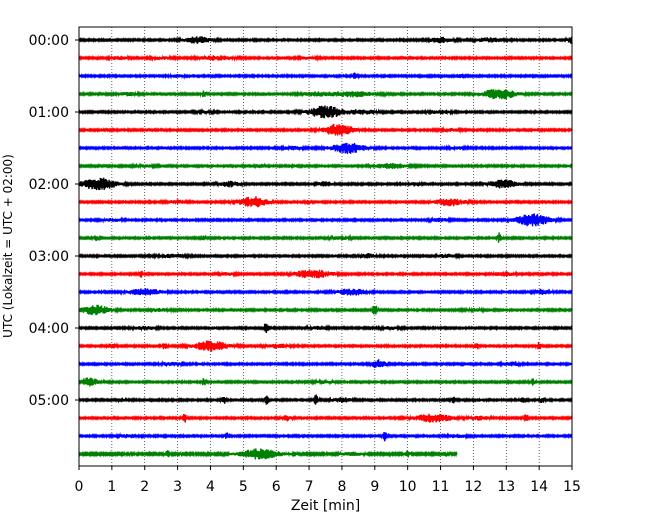  Describe the element at coordinates (539, 487) in the screenshot. I see `x-tick-label: 14` at that location.